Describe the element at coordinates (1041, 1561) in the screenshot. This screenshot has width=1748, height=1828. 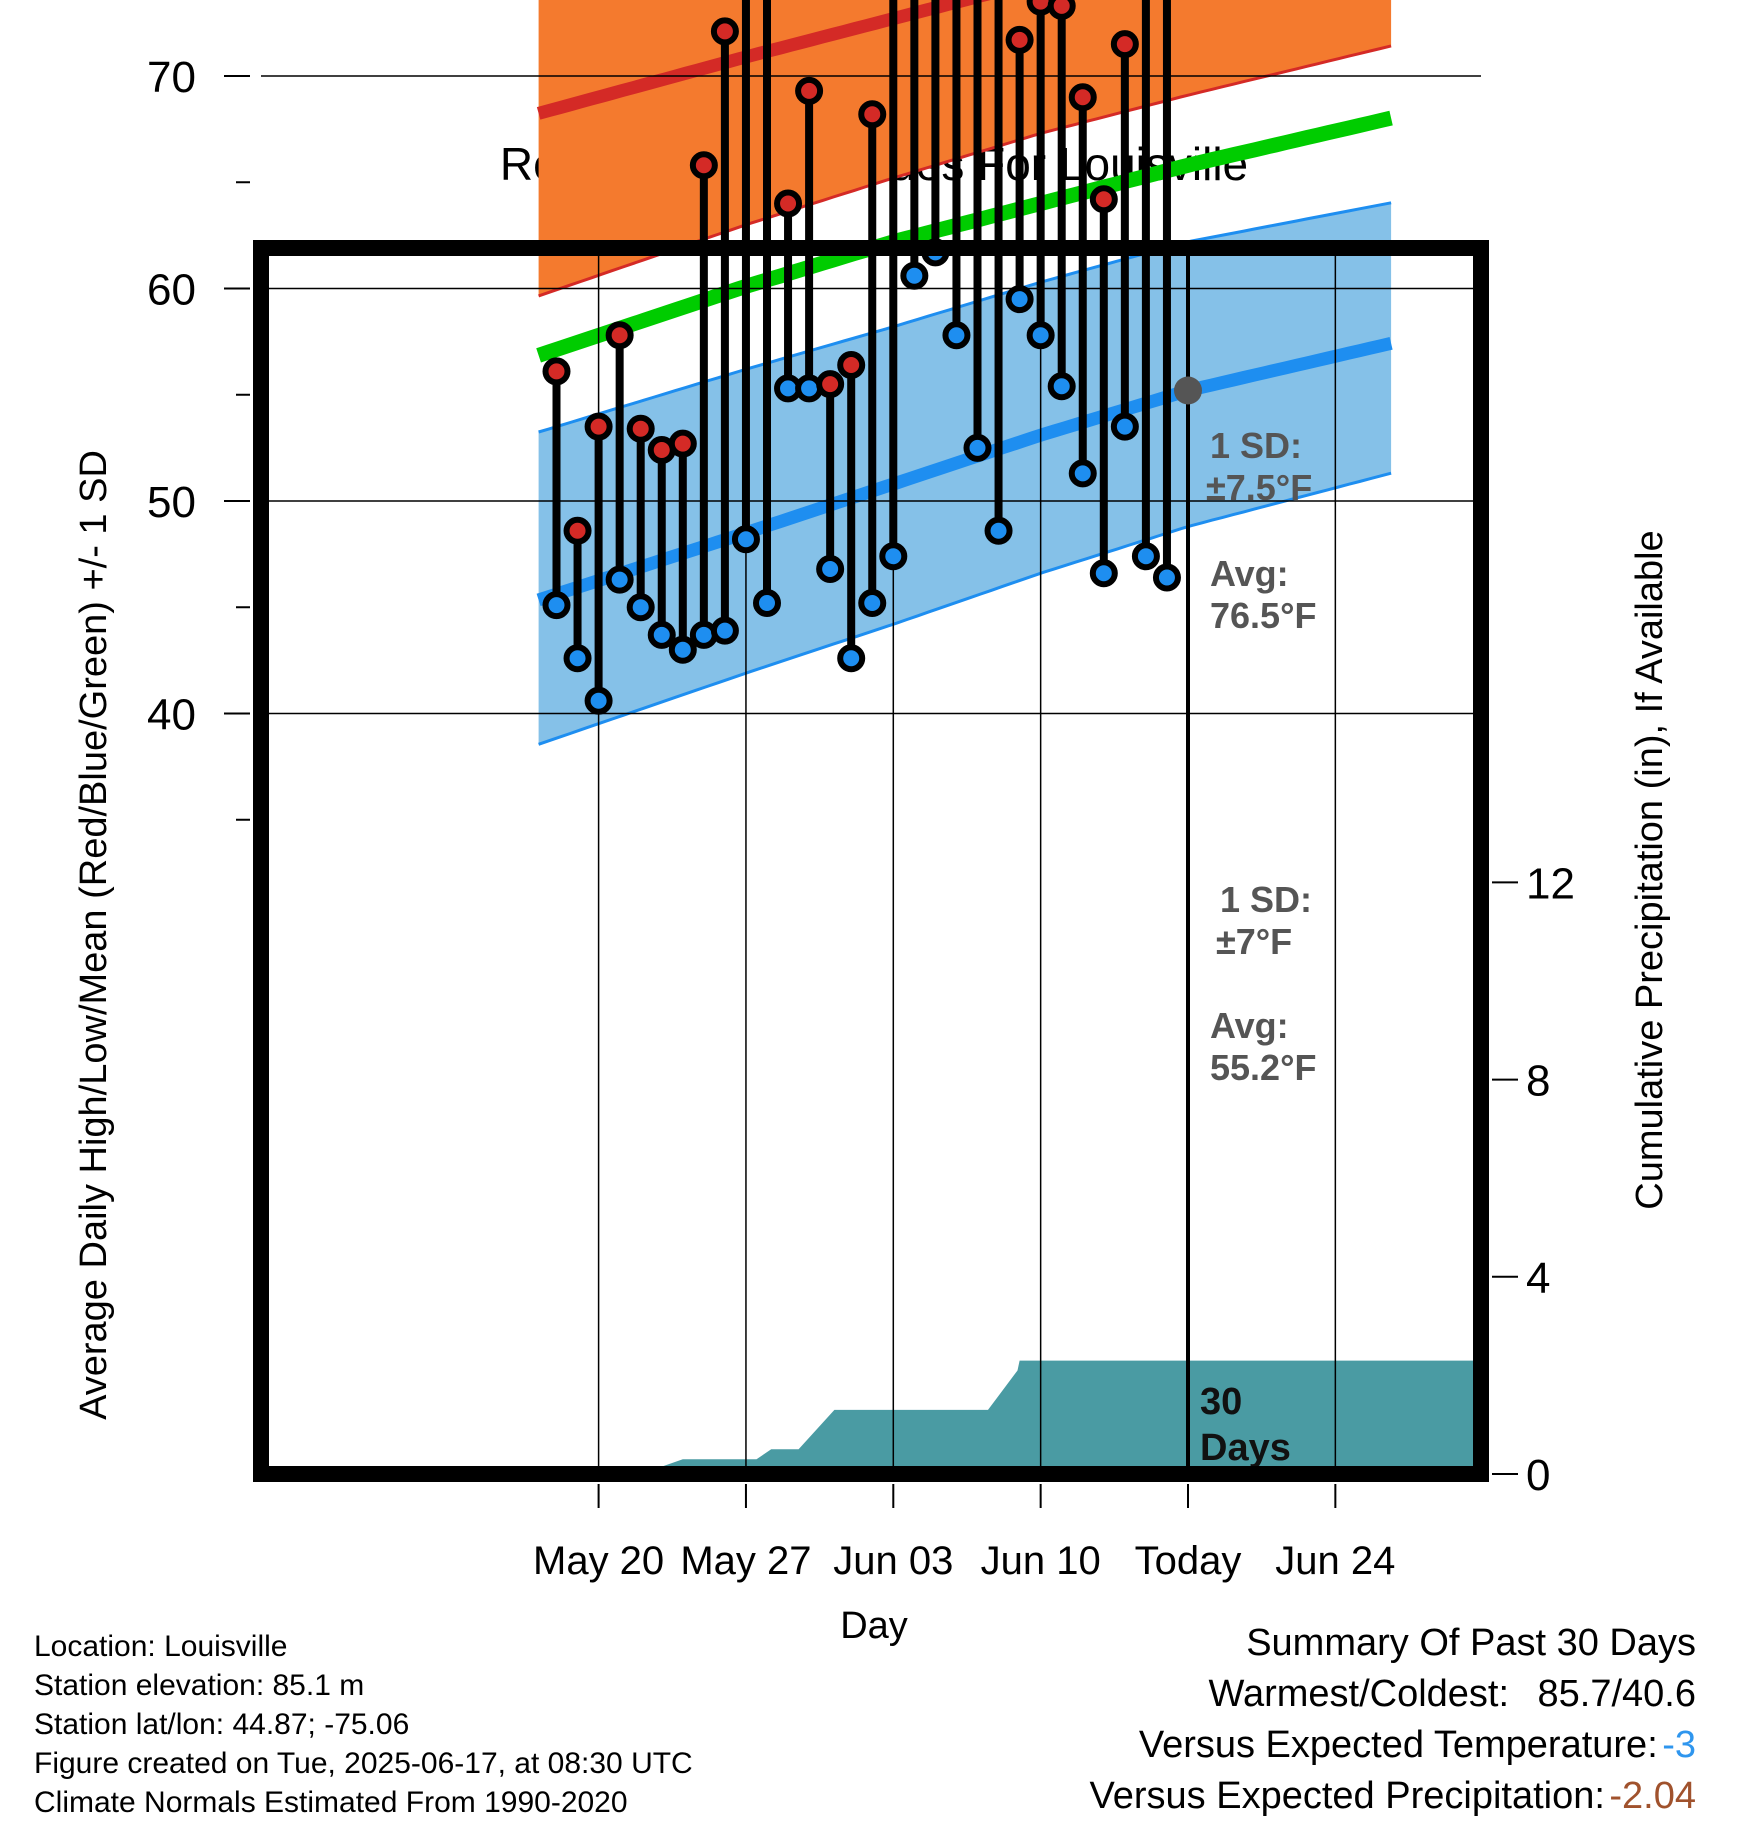
I see `x-tick-label: Jun 10` at that location.